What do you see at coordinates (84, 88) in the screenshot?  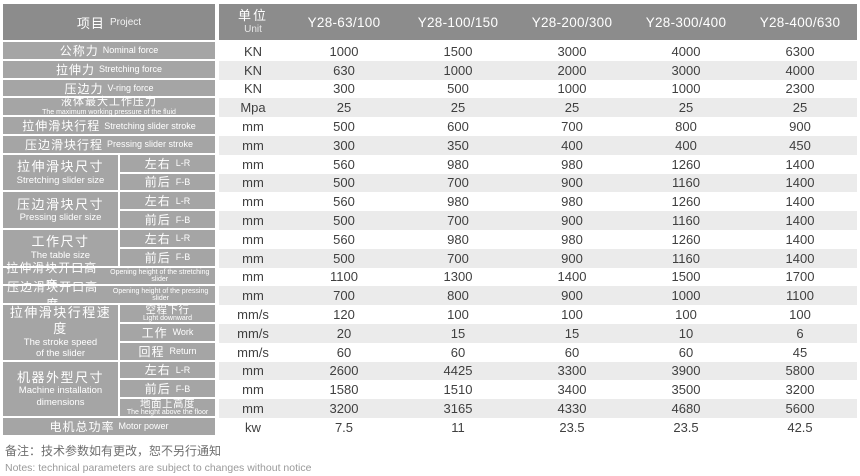 I see `row-label-zh: 压边力` at bounding box center [84, 88].